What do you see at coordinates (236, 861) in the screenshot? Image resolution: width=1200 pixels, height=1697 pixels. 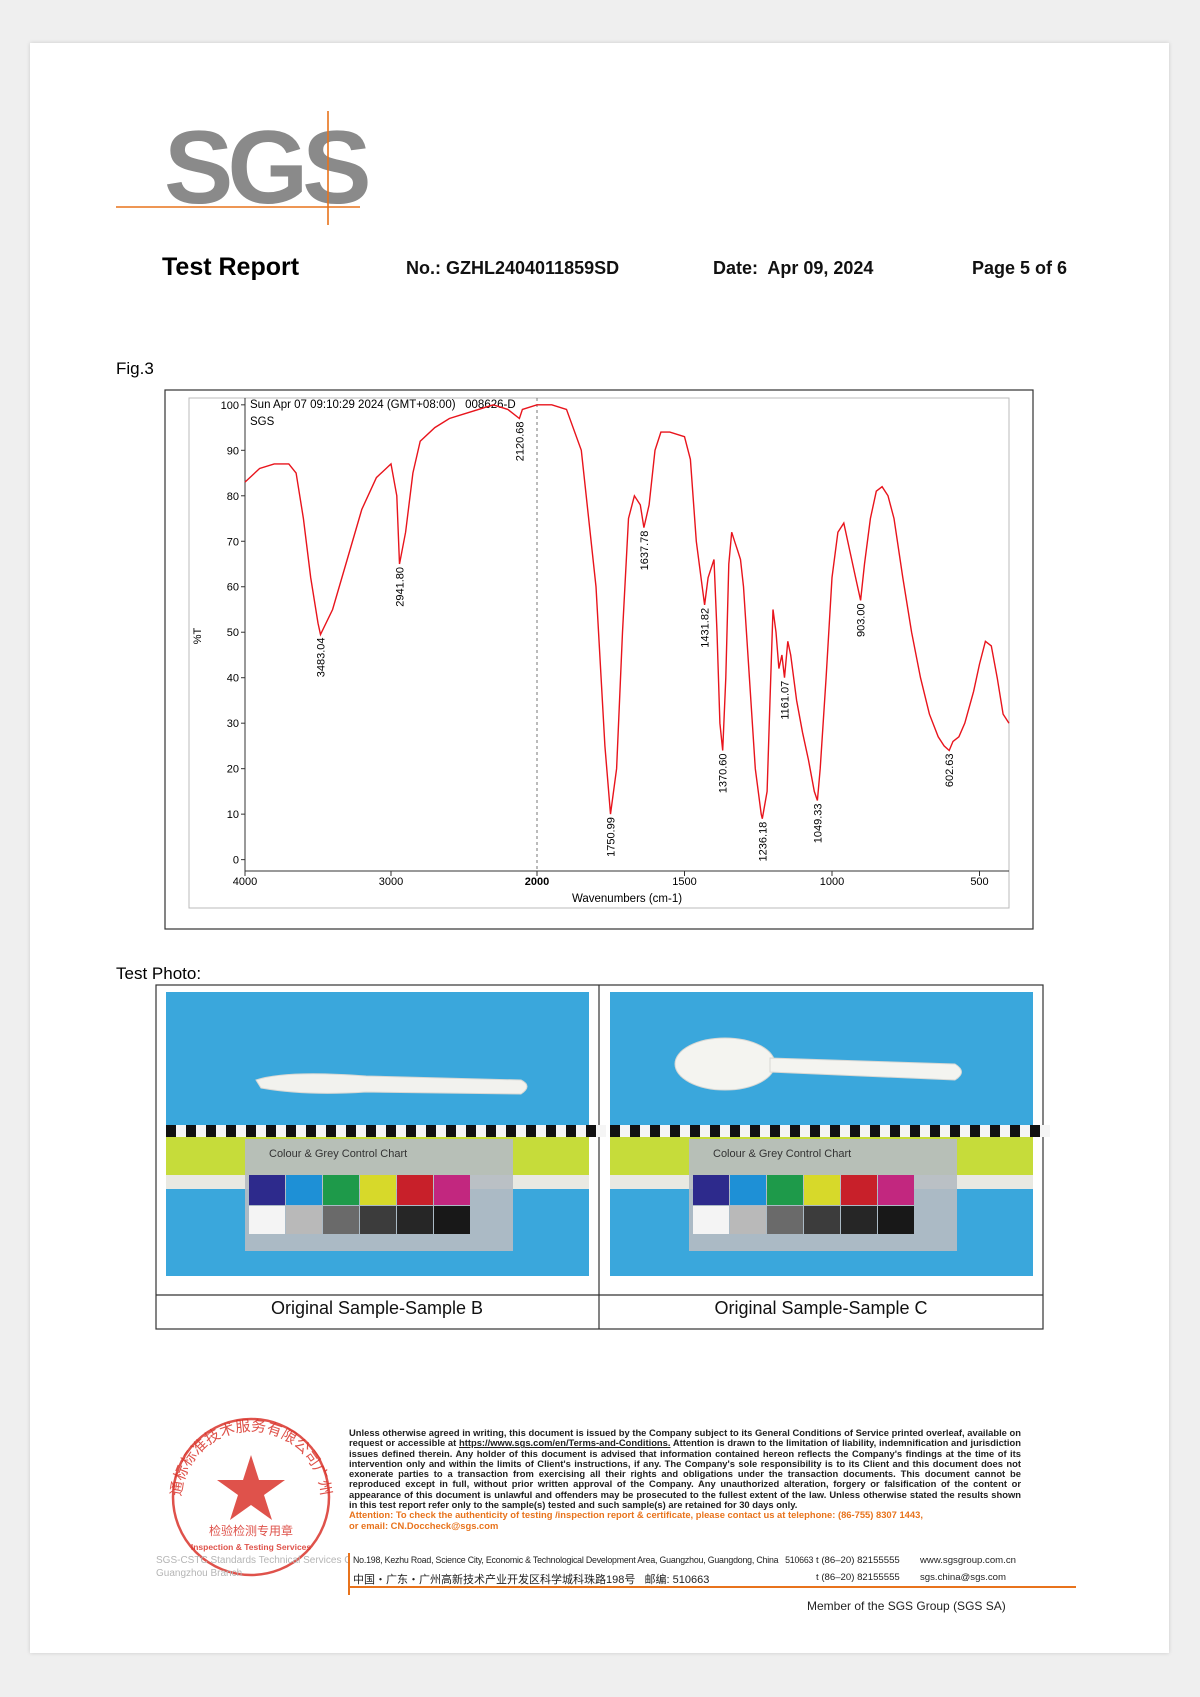 I see `y-tick-label: 0` at bounding box center [236, 861].